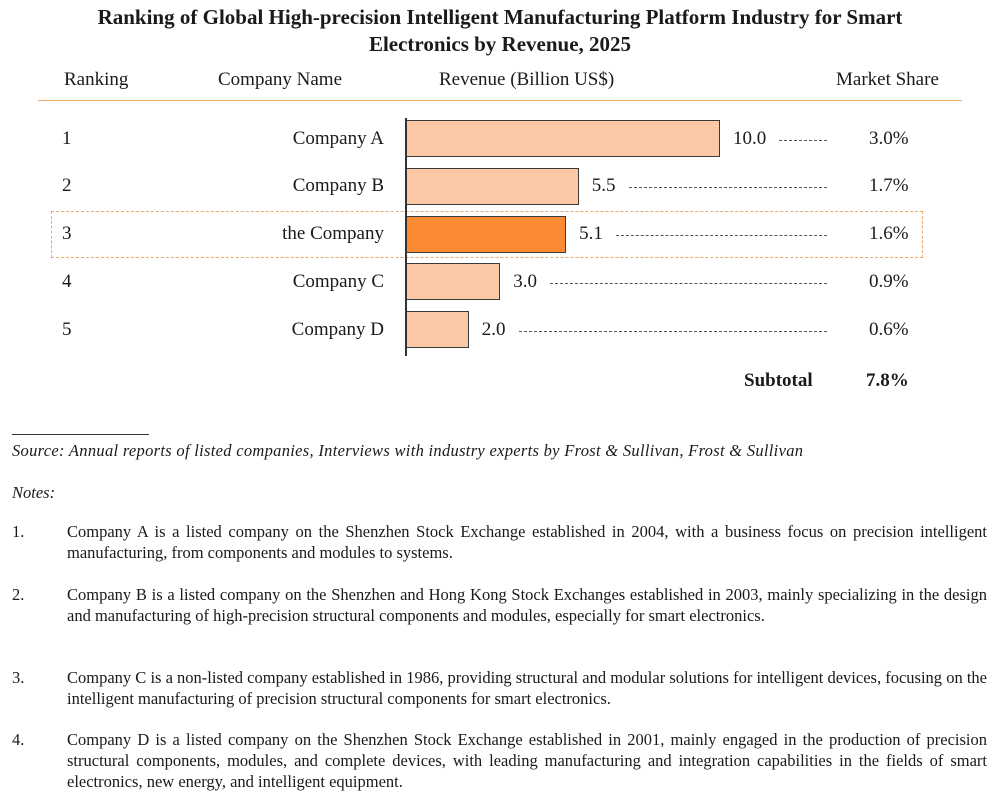  Describe the element at coordinates (406, 237) in the screenshot. I see `y-axis-line` at that location.